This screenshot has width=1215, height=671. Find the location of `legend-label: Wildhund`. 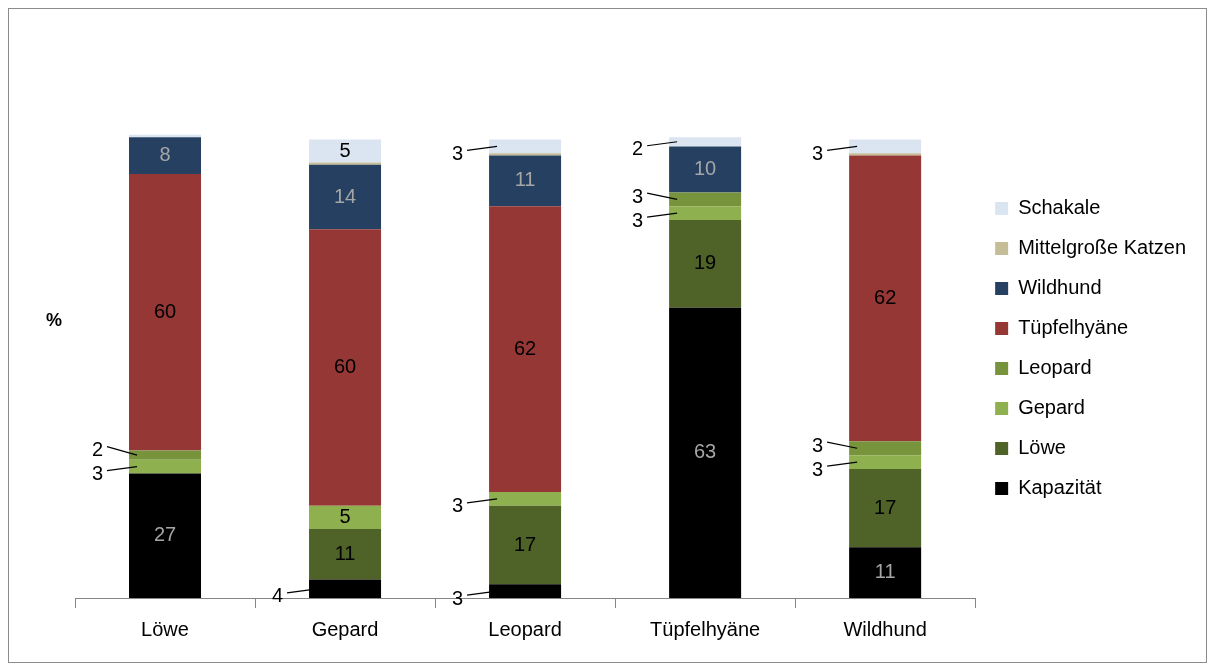

legend-label: Wildhund is located at coordinates (1060, 287).